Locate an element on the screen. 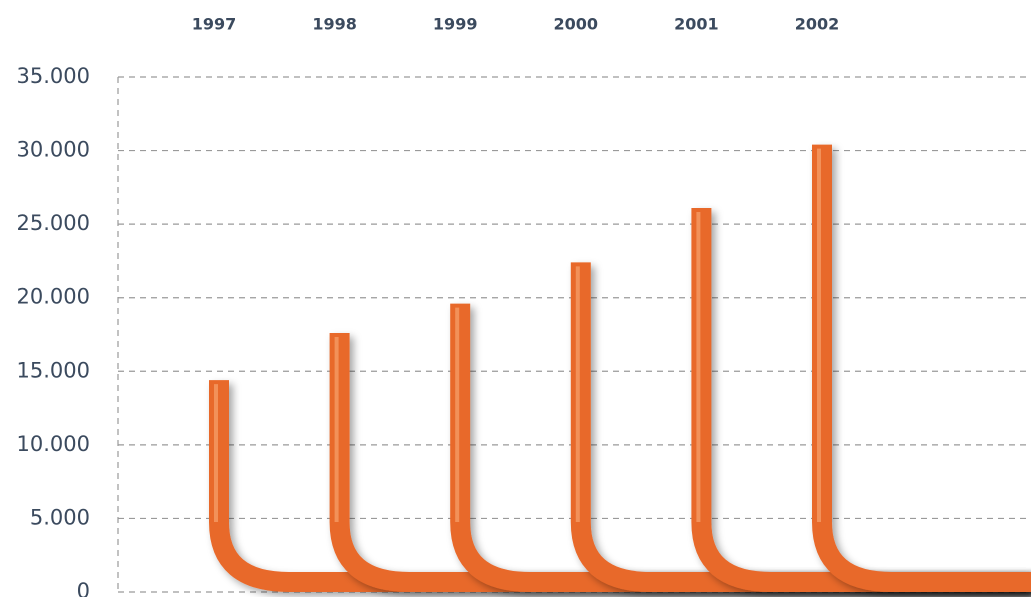 The width and height of the screenshot is (1031, 597). y-tick-label: 30.000 is located at coordinates (53, 150).